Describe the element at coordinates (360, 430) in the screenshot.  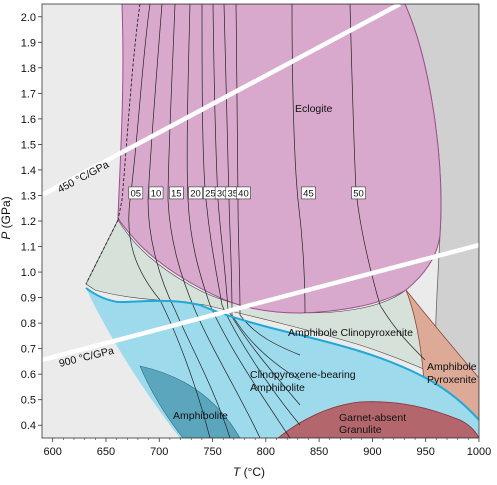
I see `garnet-absent-label-line2: Granulite` at that location.